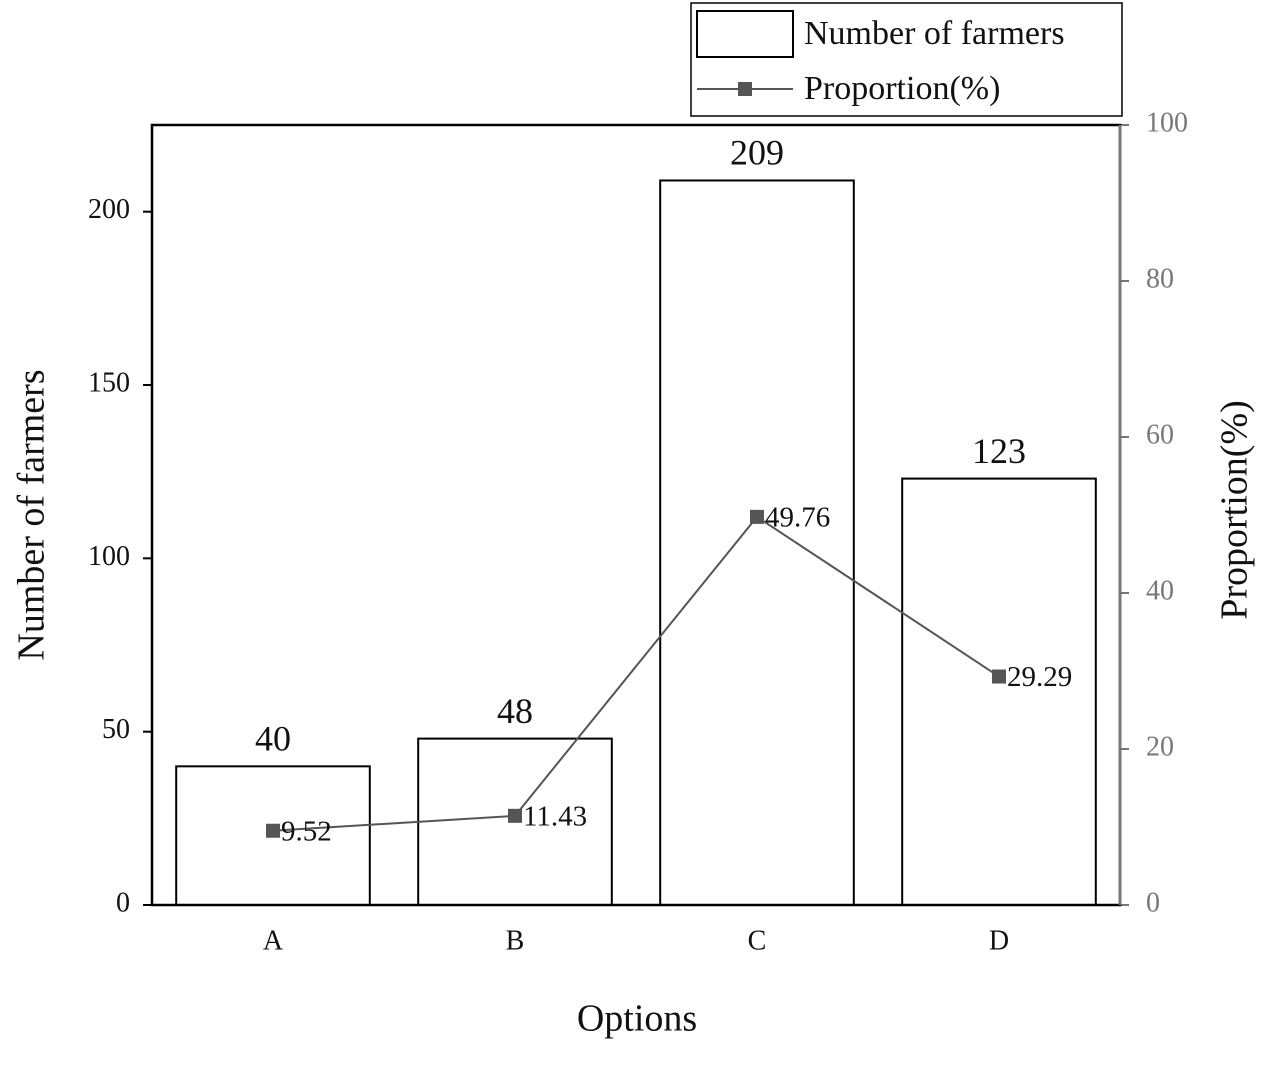 Image resolution: width=1287 pixels, height=1075 pixels. Describe the element at coordinates (116, 729) in the screenshot. I see `y-tick-label: 50` at that location.